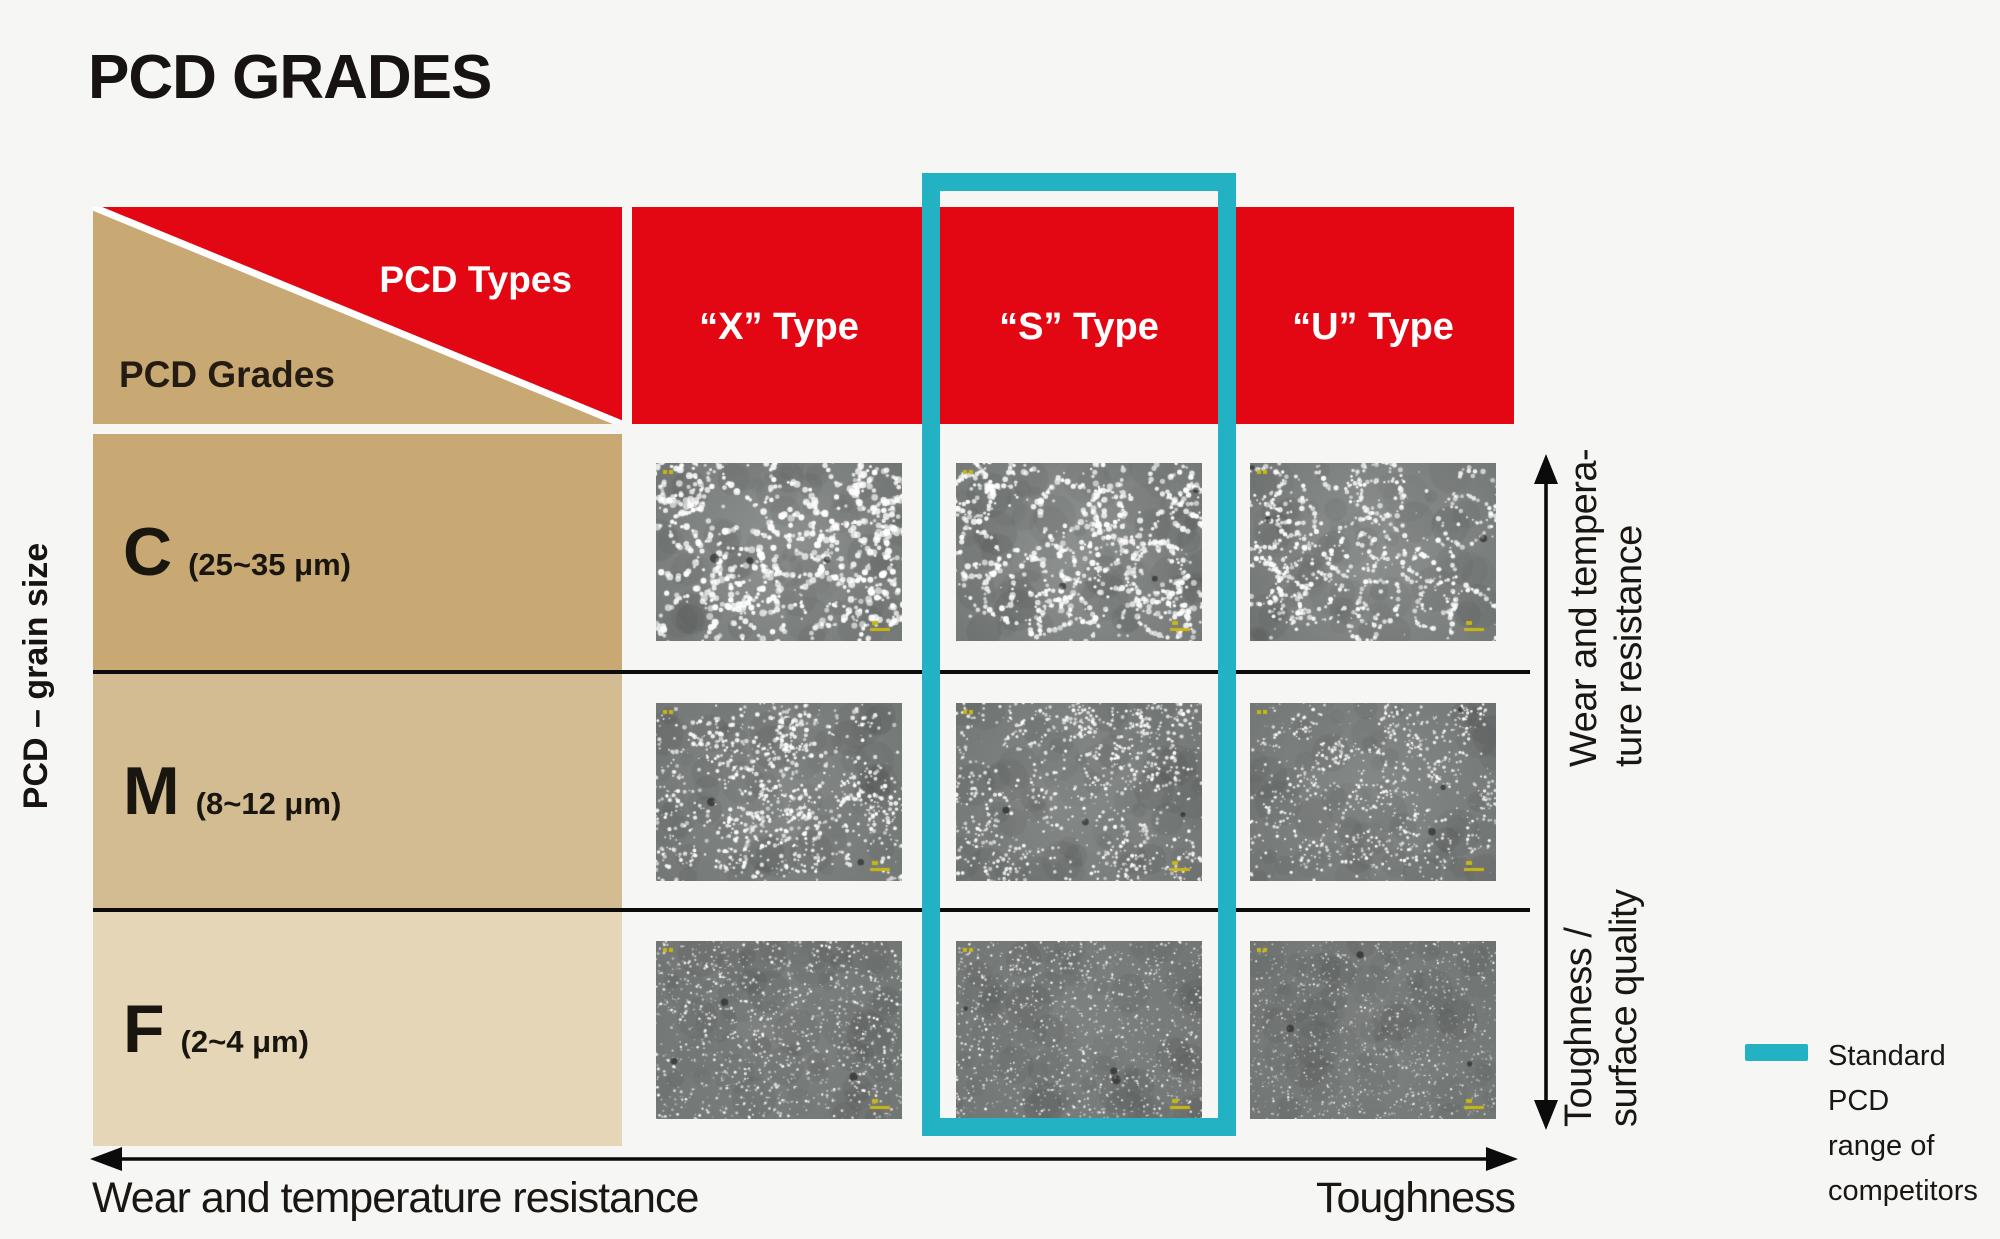 This screenshot has height=1239, width=2000. Describe the element at coordinates (1373, 792) in the screenshot. I see `micrograph-m-u-type` at that location.